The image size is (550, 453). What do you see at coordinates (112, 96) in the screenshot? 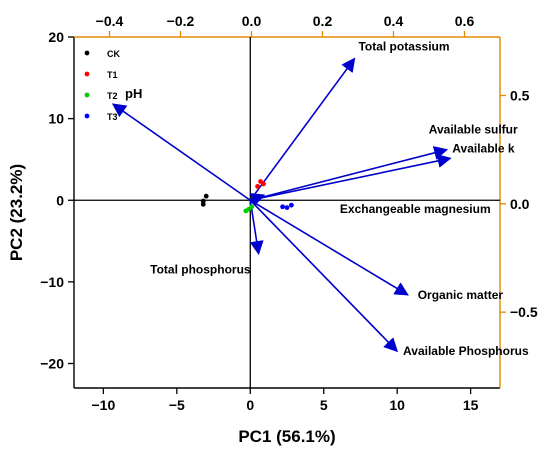
I see `legend-label: T2` at bounding box center [112, 96].